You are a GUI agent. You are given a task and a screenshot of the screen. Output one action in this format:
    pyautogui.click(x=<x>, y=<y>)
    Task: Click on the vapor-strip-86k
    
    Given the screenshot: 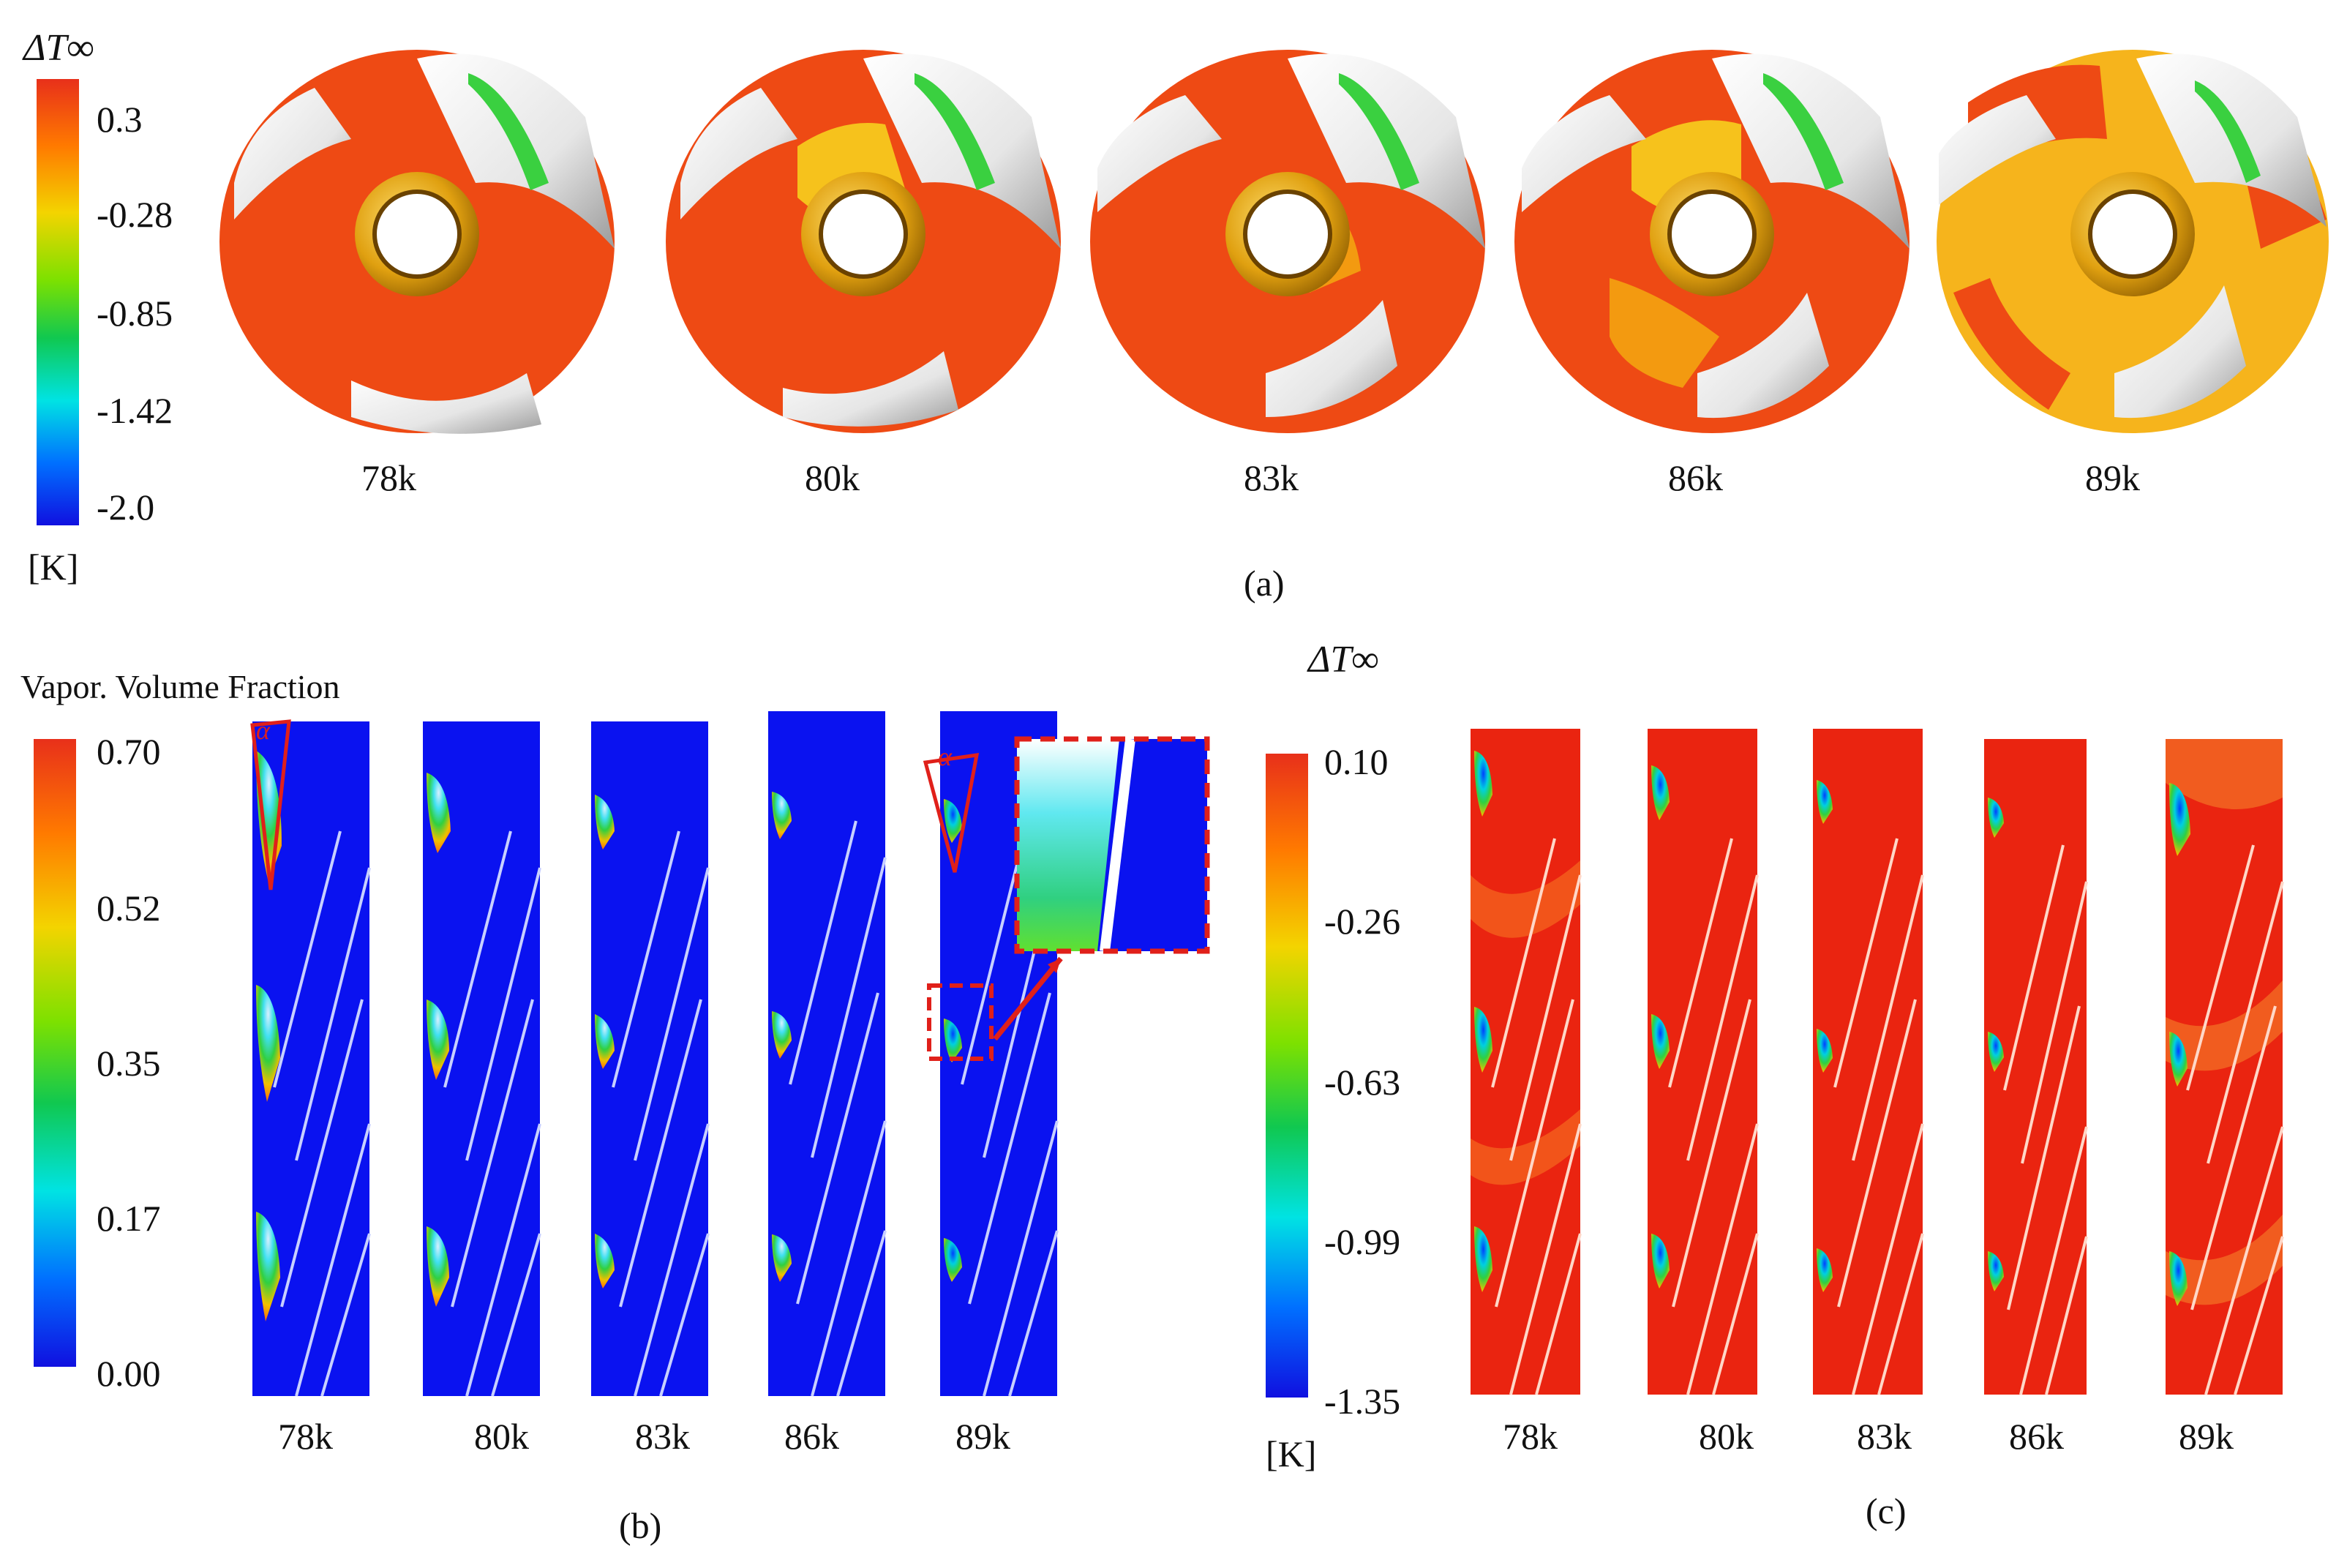 What is the action you would take?
    pyautogui.click(x=828, y=1054)
    